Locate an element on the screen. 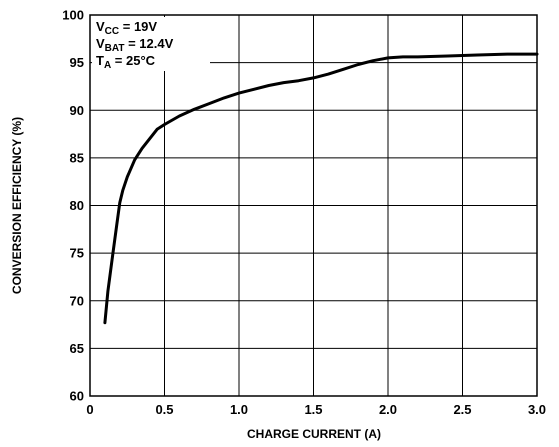 The image size is (559, 447). x-tick-label: 0 is located at coordinates (89, 409).